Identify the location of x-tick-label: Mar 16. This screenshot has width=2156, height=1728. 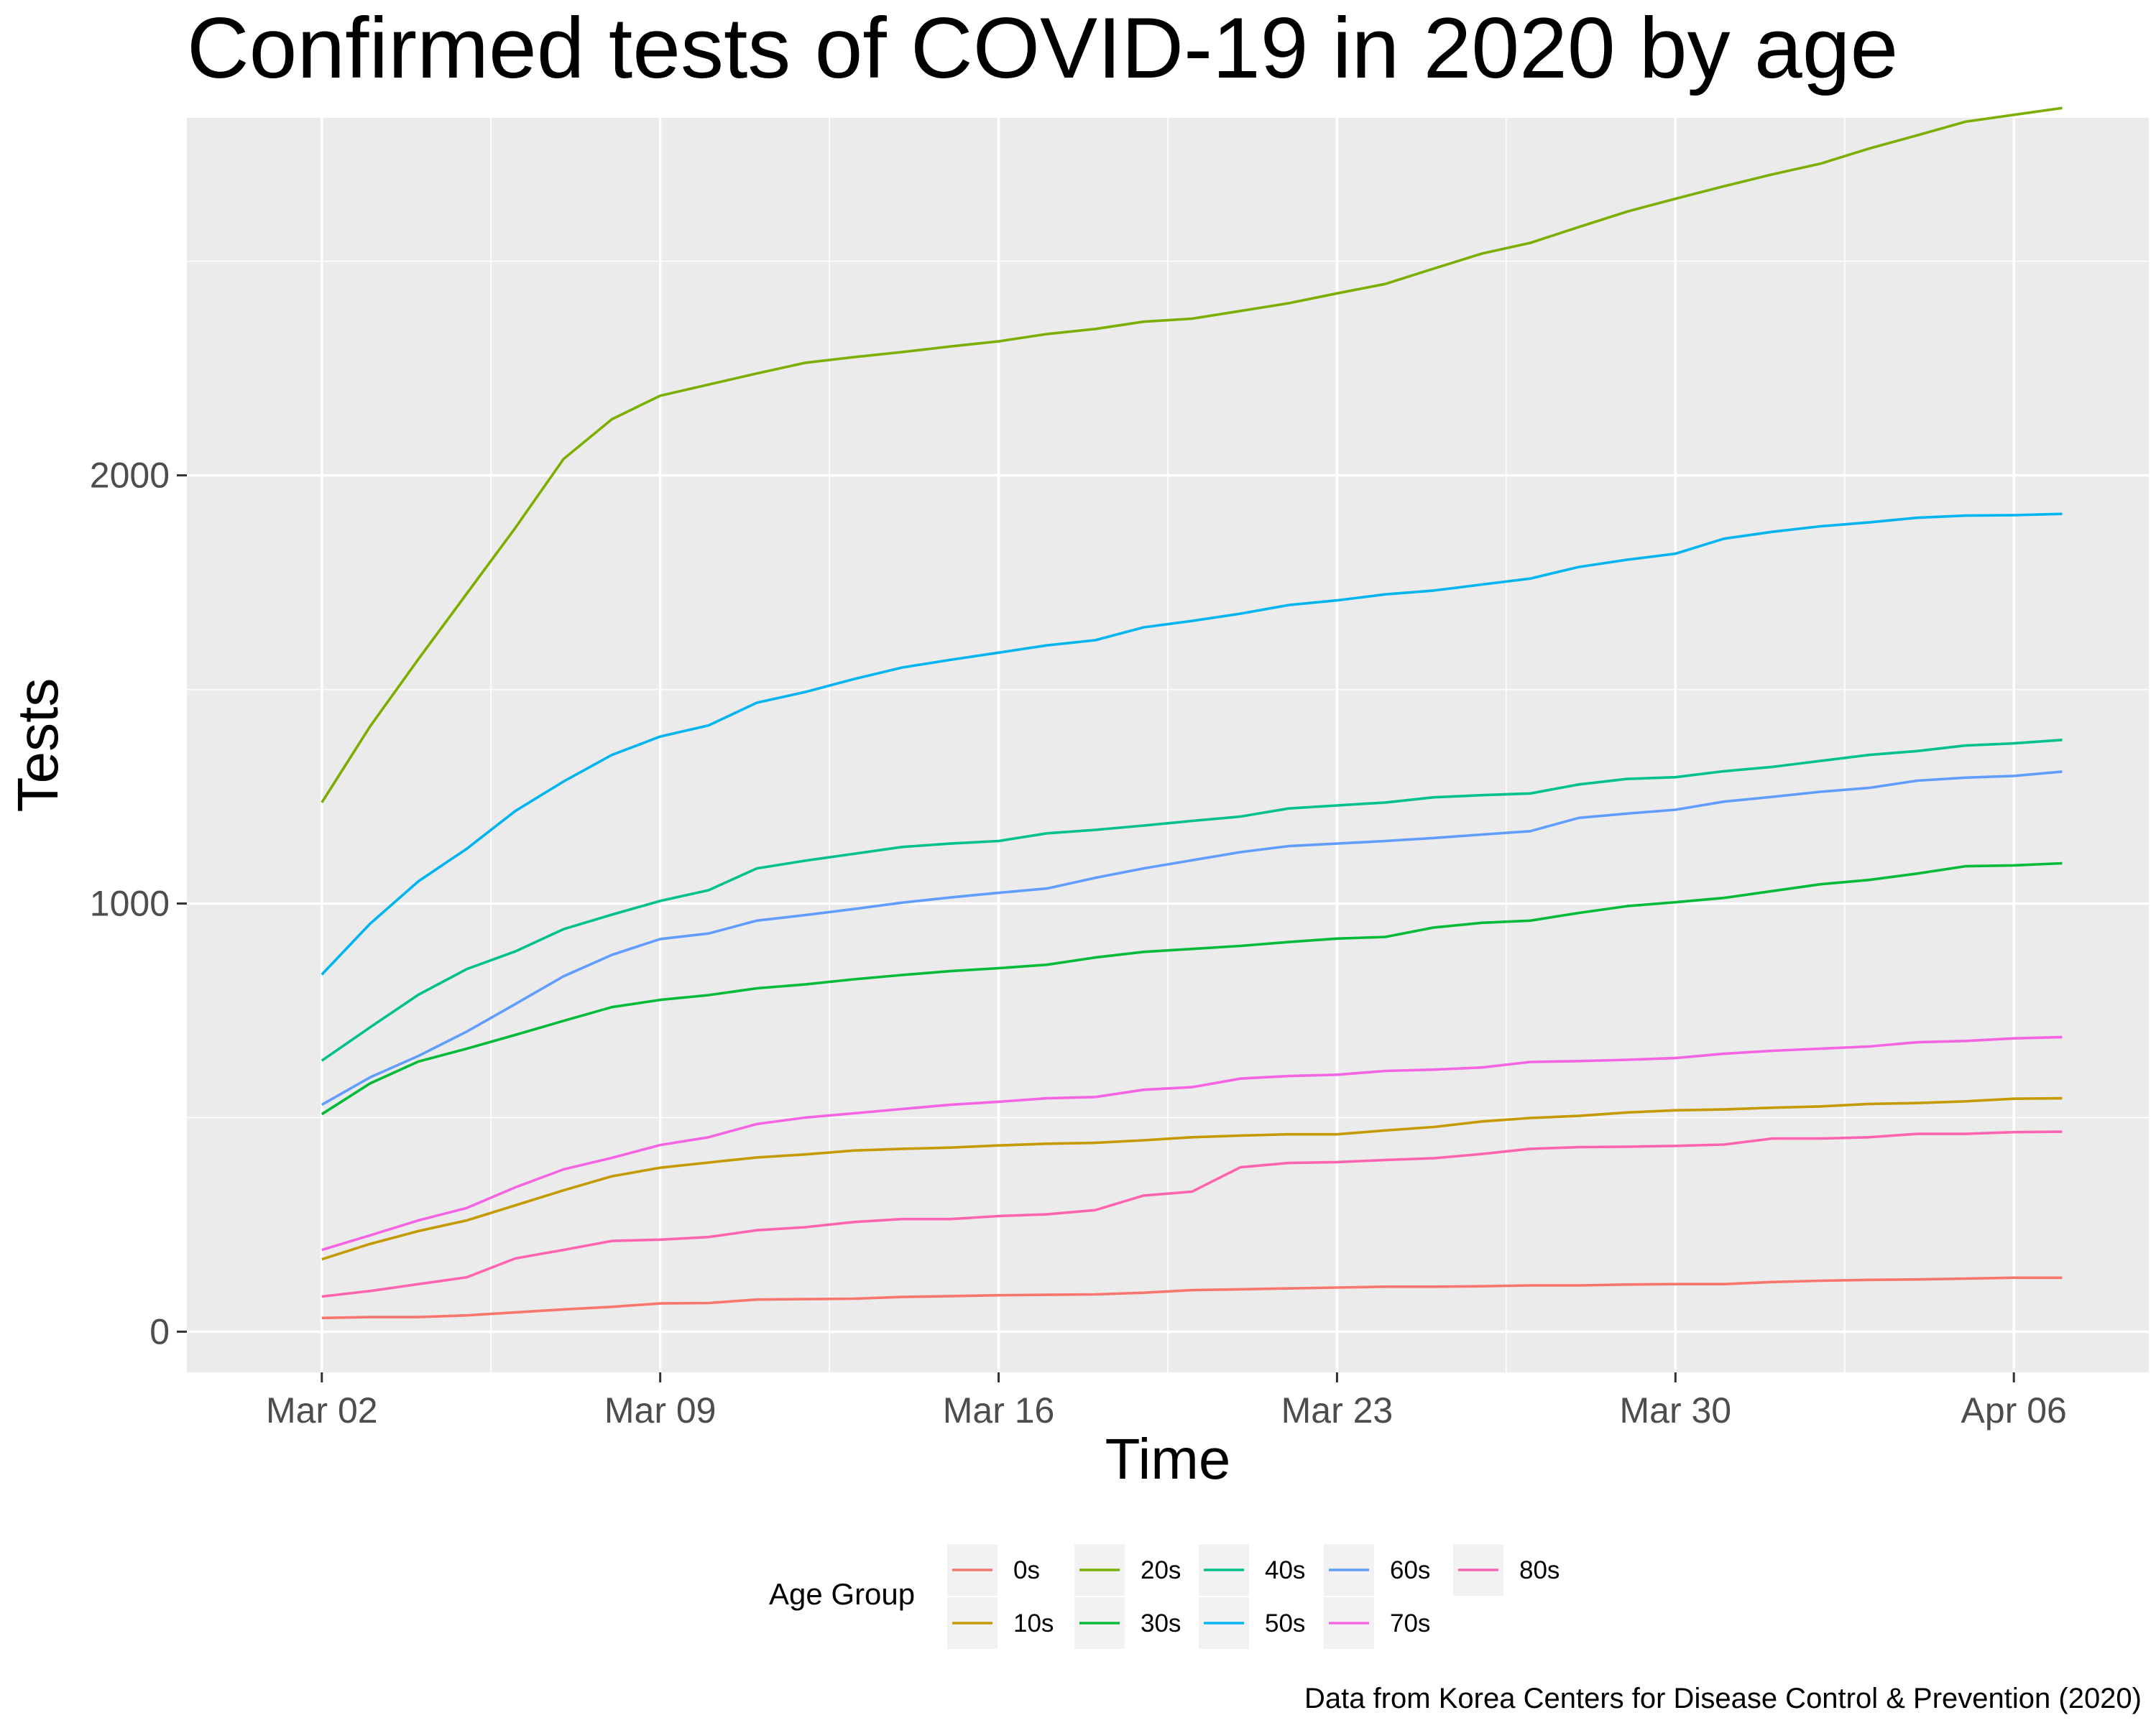
(999, 1411).